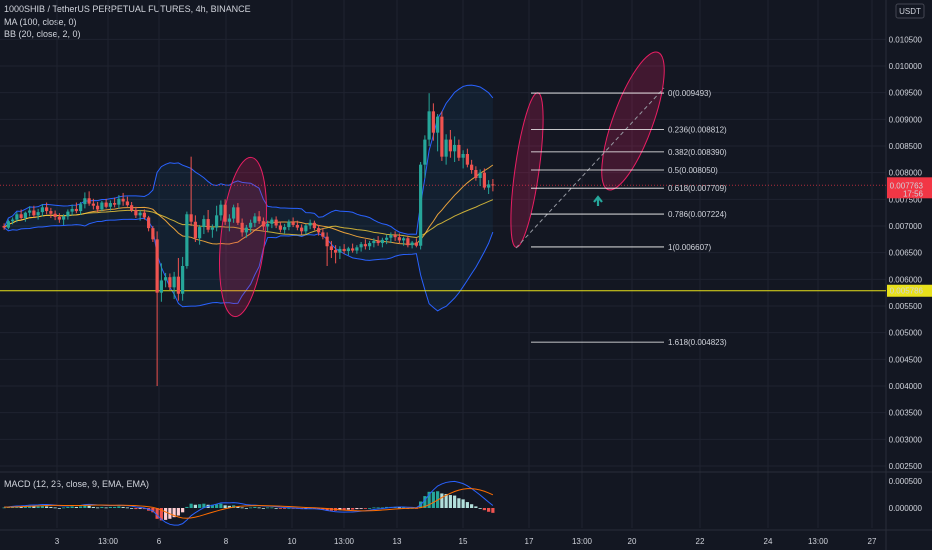 This screenshot has width=932, height=550. I want to click on time-tick-label: 20, so click(632, 541).